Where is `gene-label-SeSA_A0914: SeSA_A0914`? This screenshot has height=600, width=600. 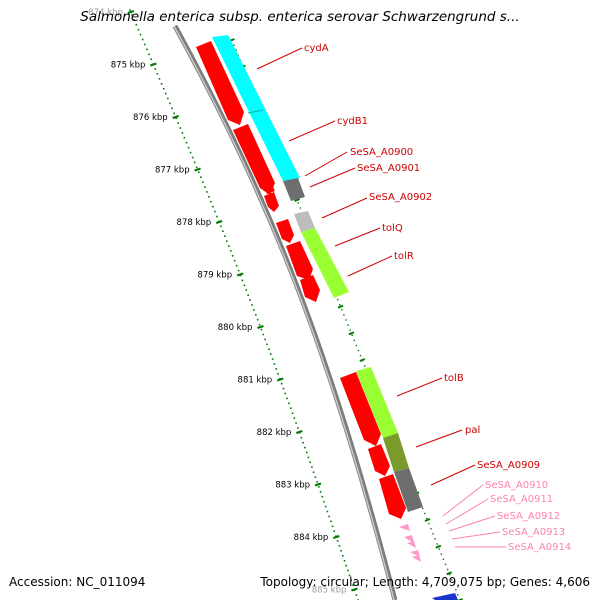 gene-label-SeSA_A0914: SeSA_A0914 is located at coordinates (539, 547).